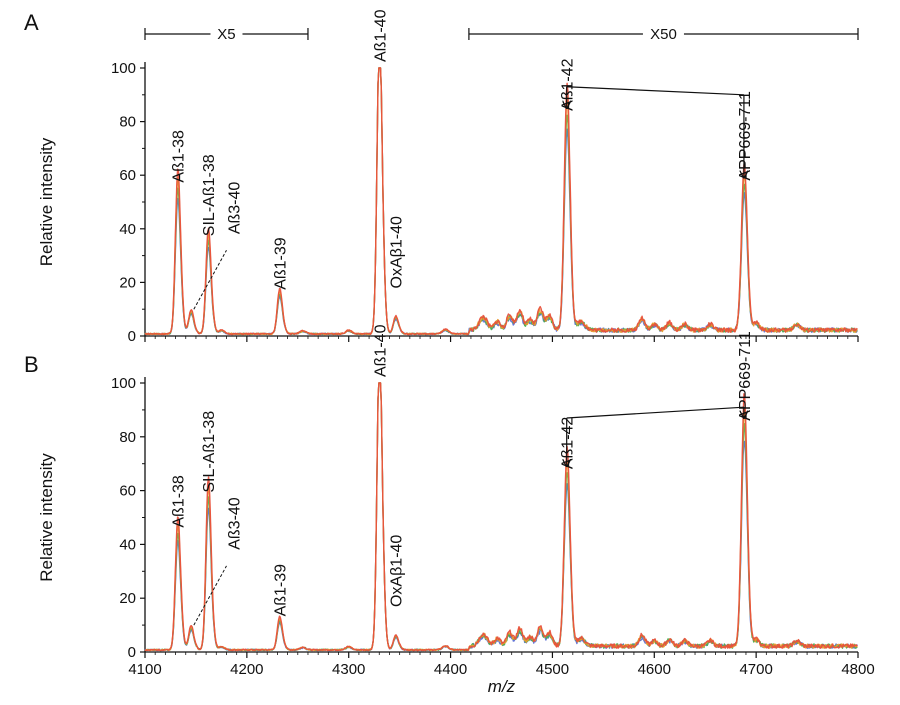 The width and height of the screenshot is (900, 705). I want to click on x-tick-label: 4800, so click(857, 669).